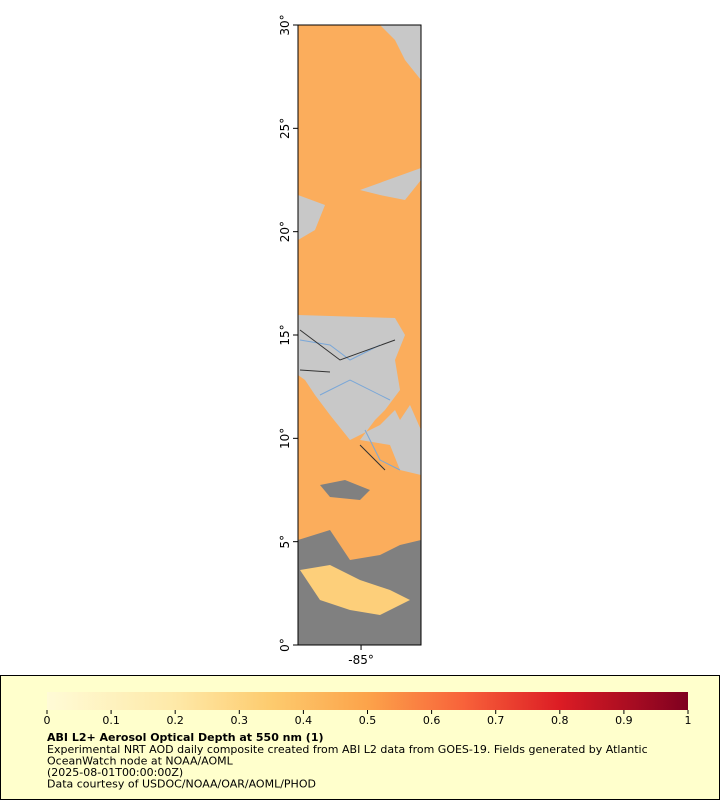  I want to click on y-tick-label: 5°, so click(285, 542).